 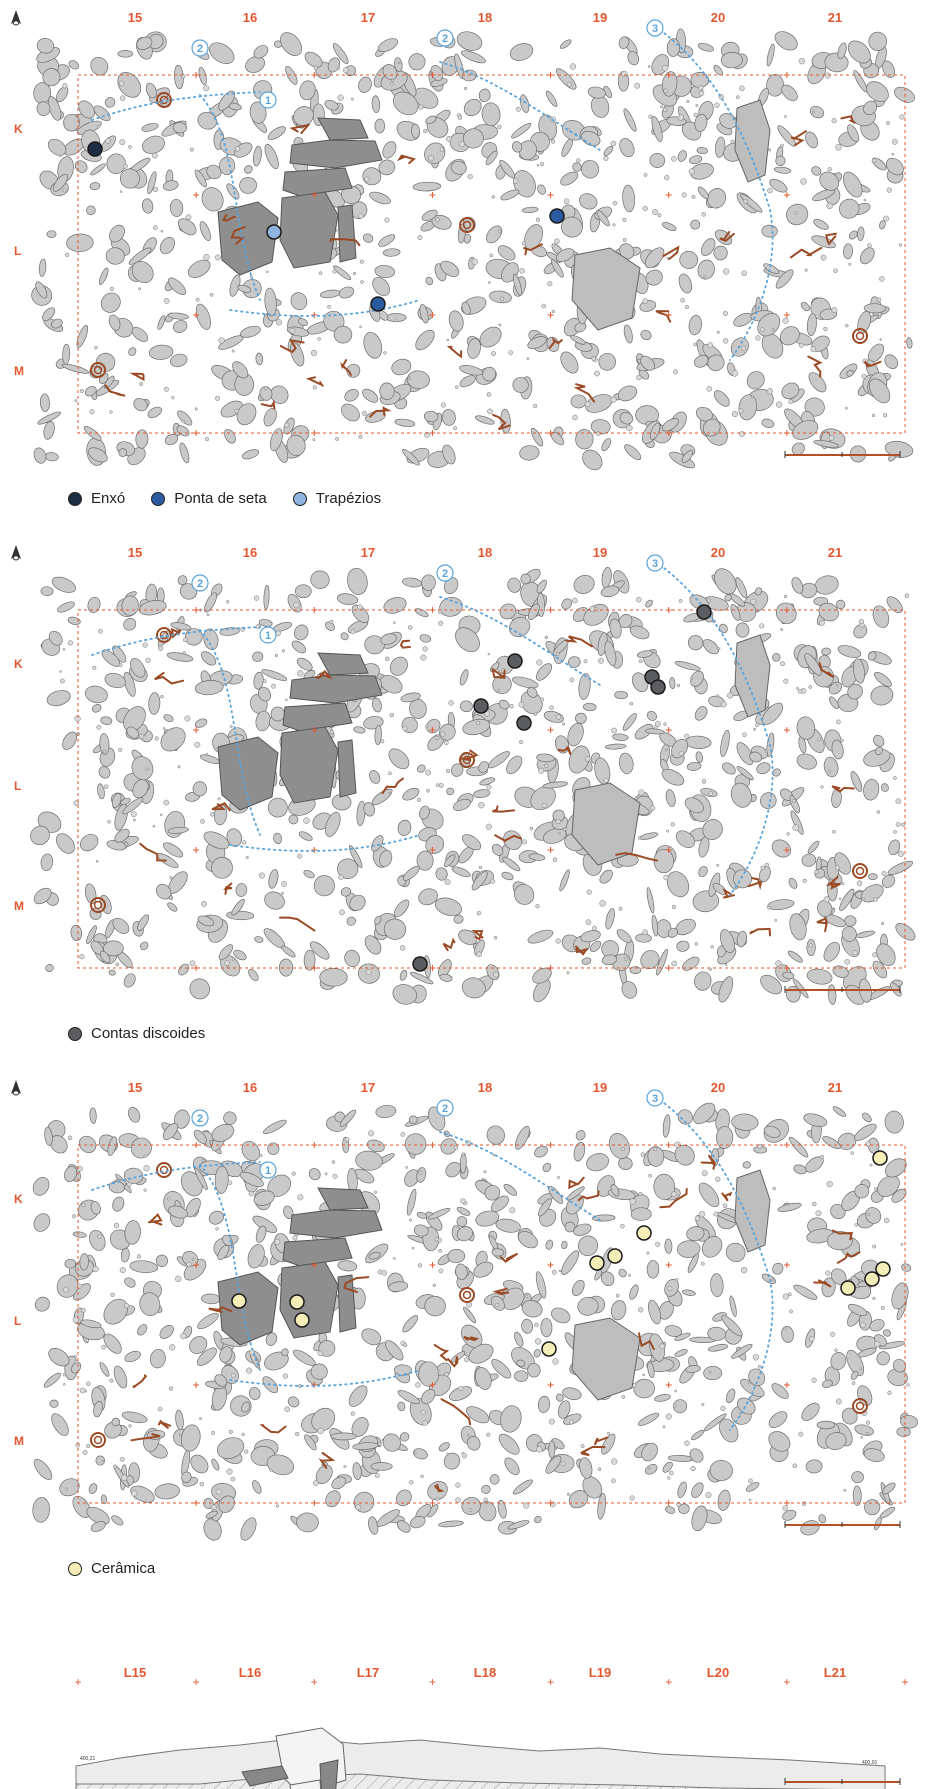 I want to click on column-label: 20, so click(x=718, y=552).